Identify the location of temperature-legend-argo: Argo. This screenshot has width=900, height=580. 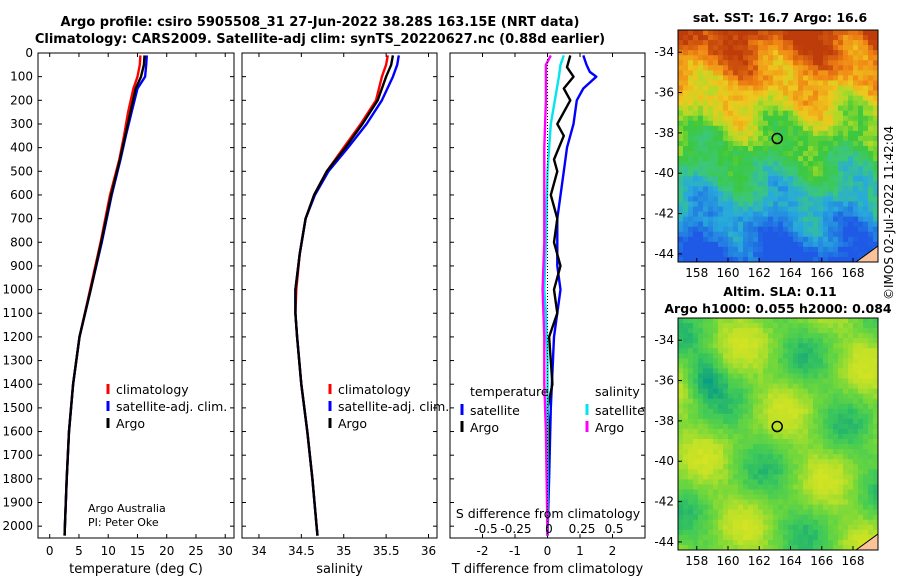
(130, 423).